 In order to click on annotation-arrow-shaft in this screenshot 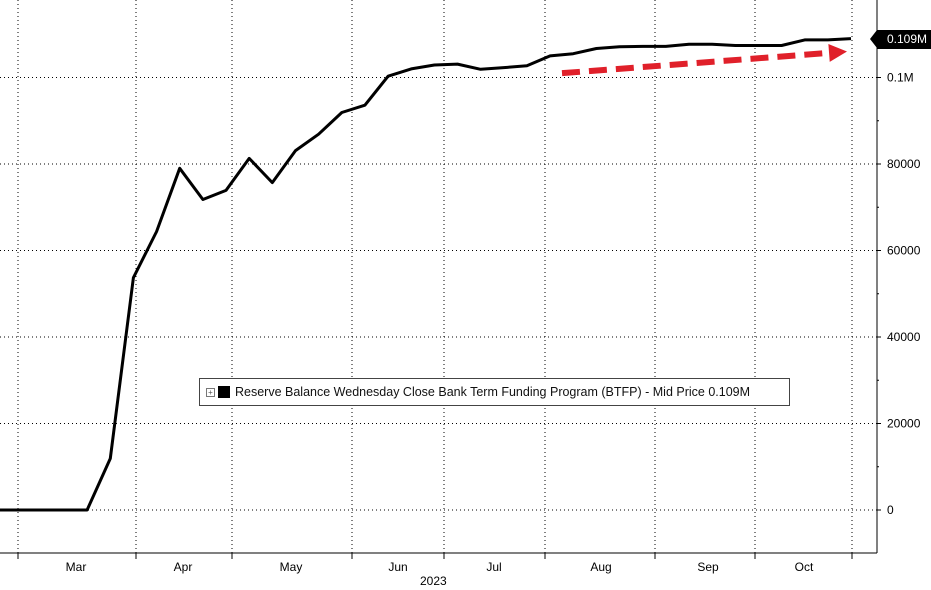, I will do `click(695, 63)`.